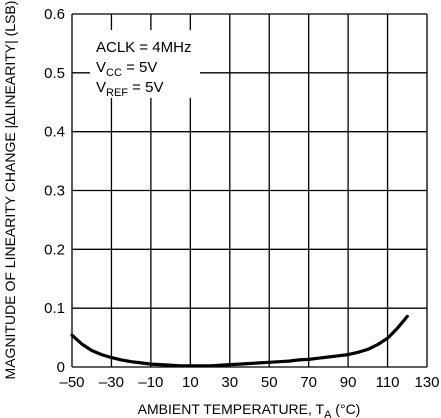 The height and width of the screenshot is (418, 441). I want to click on annotation-vref: VREF = 5V, so click(129, 89).